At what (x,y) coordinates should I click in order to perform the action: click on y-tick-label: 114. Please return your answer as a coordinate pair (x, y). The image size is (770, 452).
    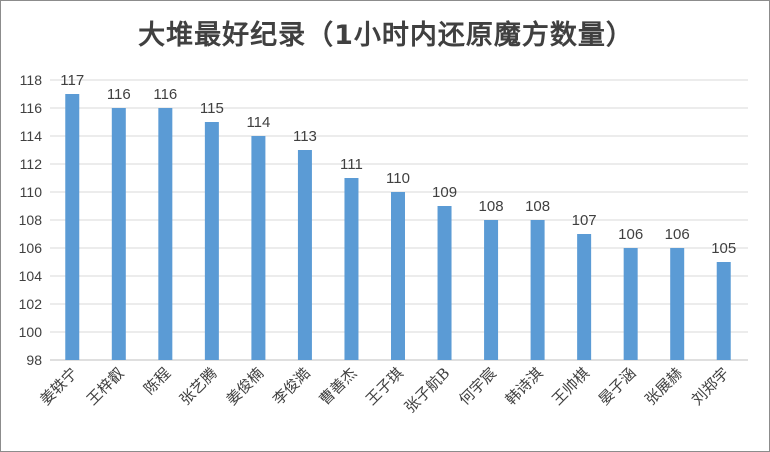
    Looking at the image, I should click on (31, 136).